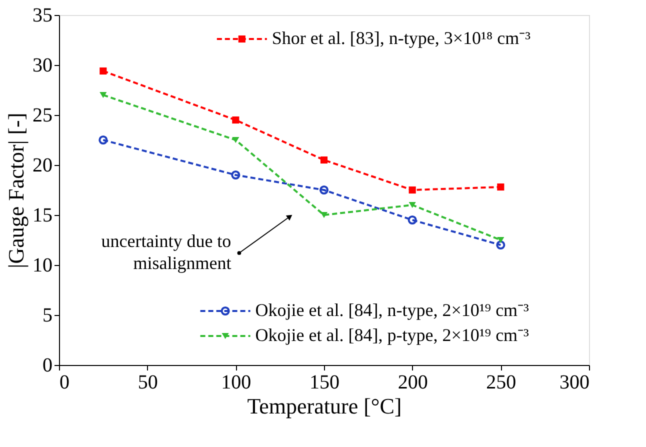 This screenshot has height=447, width=646. What do you see at coordinates (42, 165) in the screenshot?
I see `y-tick-label: 20` at bounding box center [42, 165].